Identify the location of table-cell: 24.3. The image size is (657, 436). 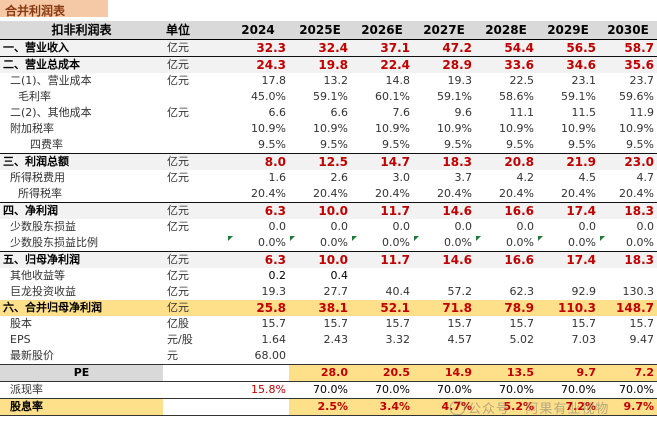
(258, 64).